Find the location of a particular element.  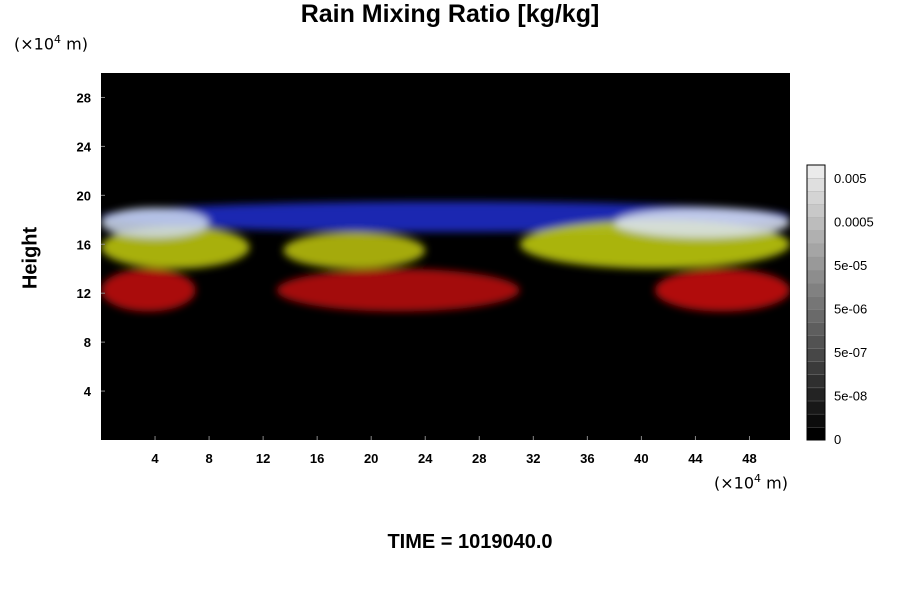

x-tick-label: 24 is located at coordinates (425, 458).